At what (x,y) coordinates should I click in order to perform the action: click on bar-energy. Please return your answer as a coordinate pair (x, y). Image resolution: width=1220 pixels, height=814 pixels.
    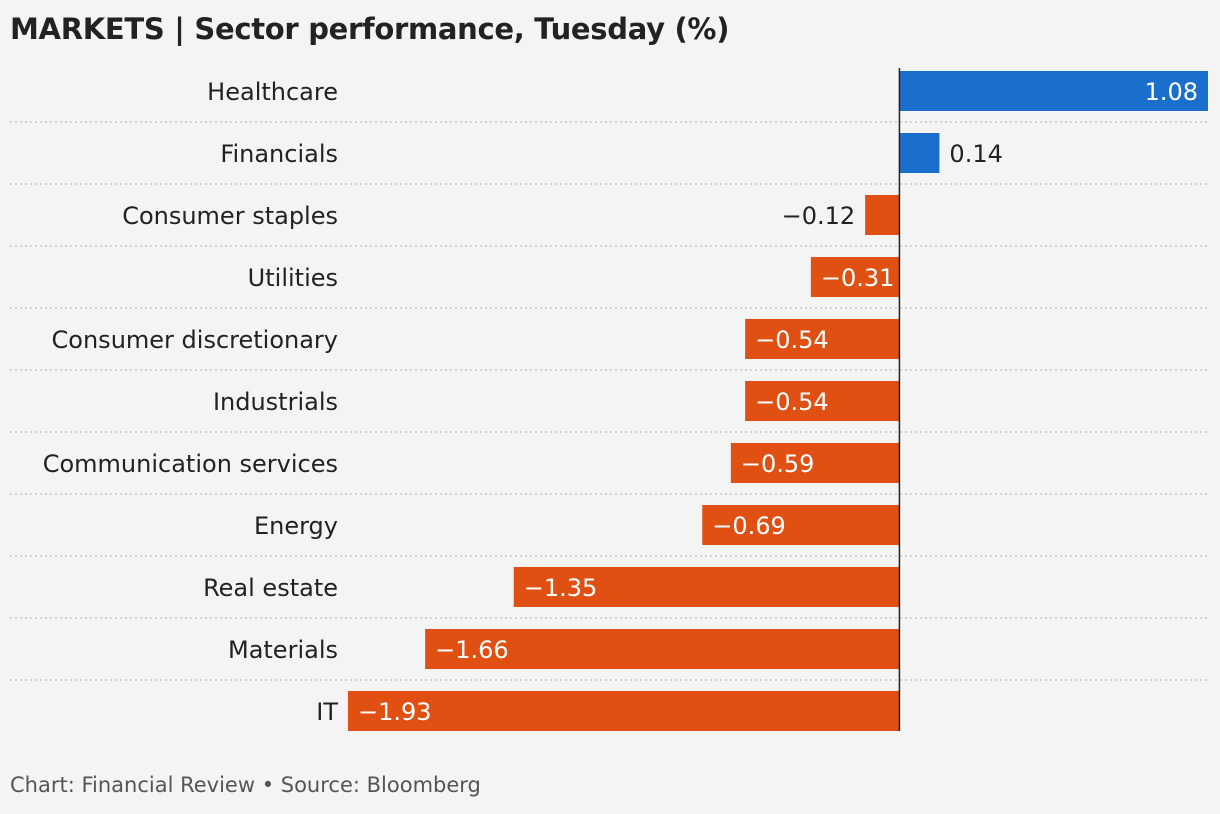
    Looking at the image, I should click on (801, 525).